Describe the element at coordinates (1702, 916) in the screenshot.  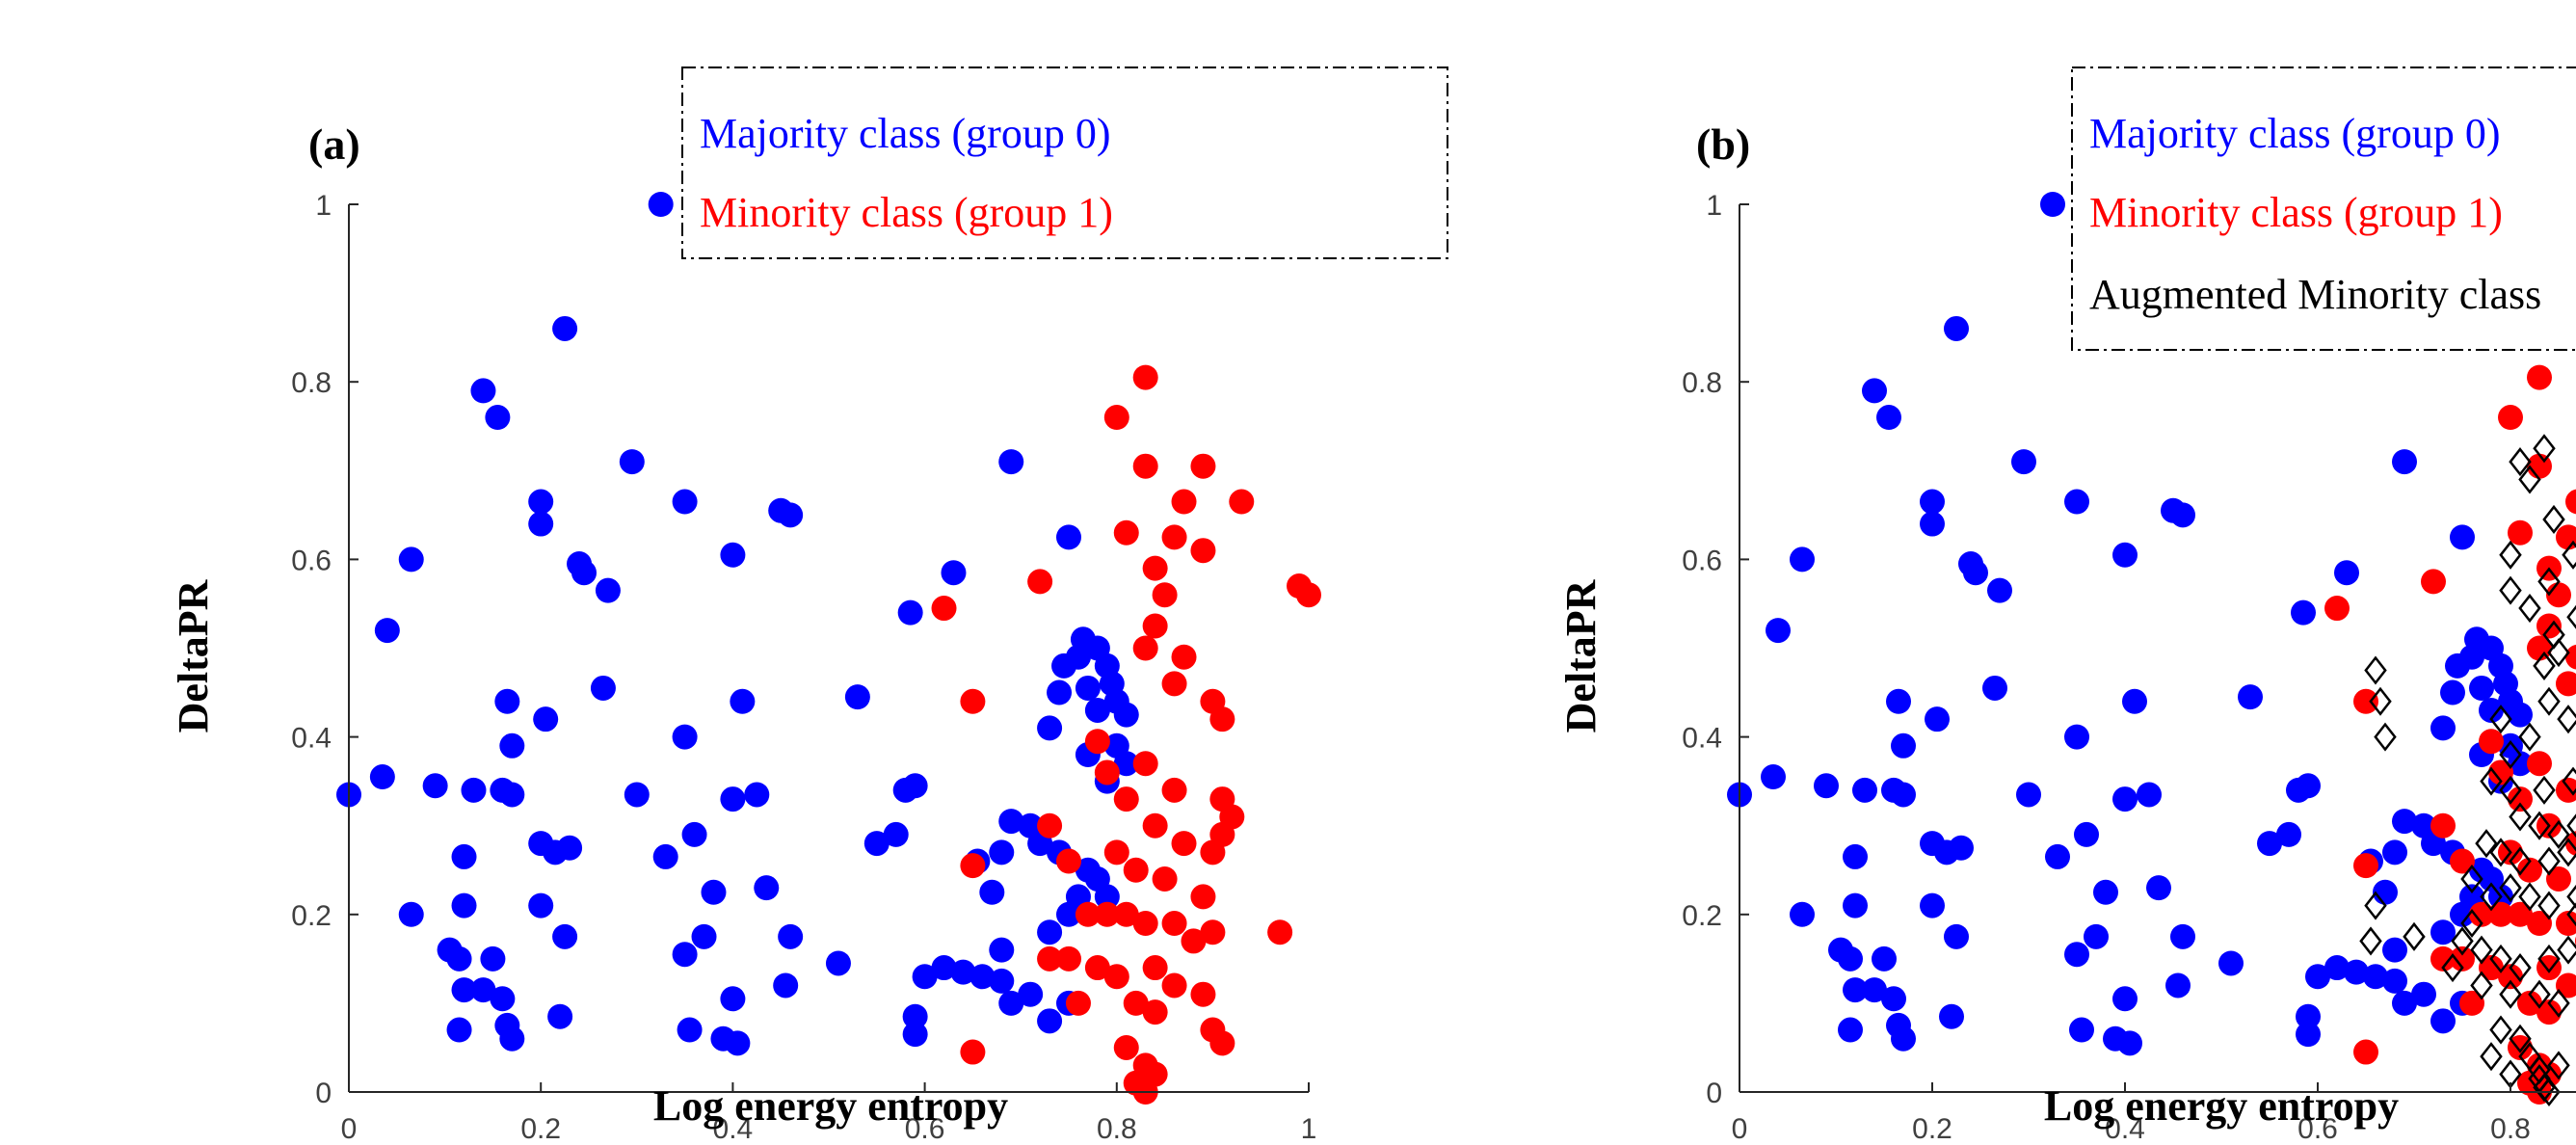
I see `y-tick-label-b-1: 0.2` at that location.